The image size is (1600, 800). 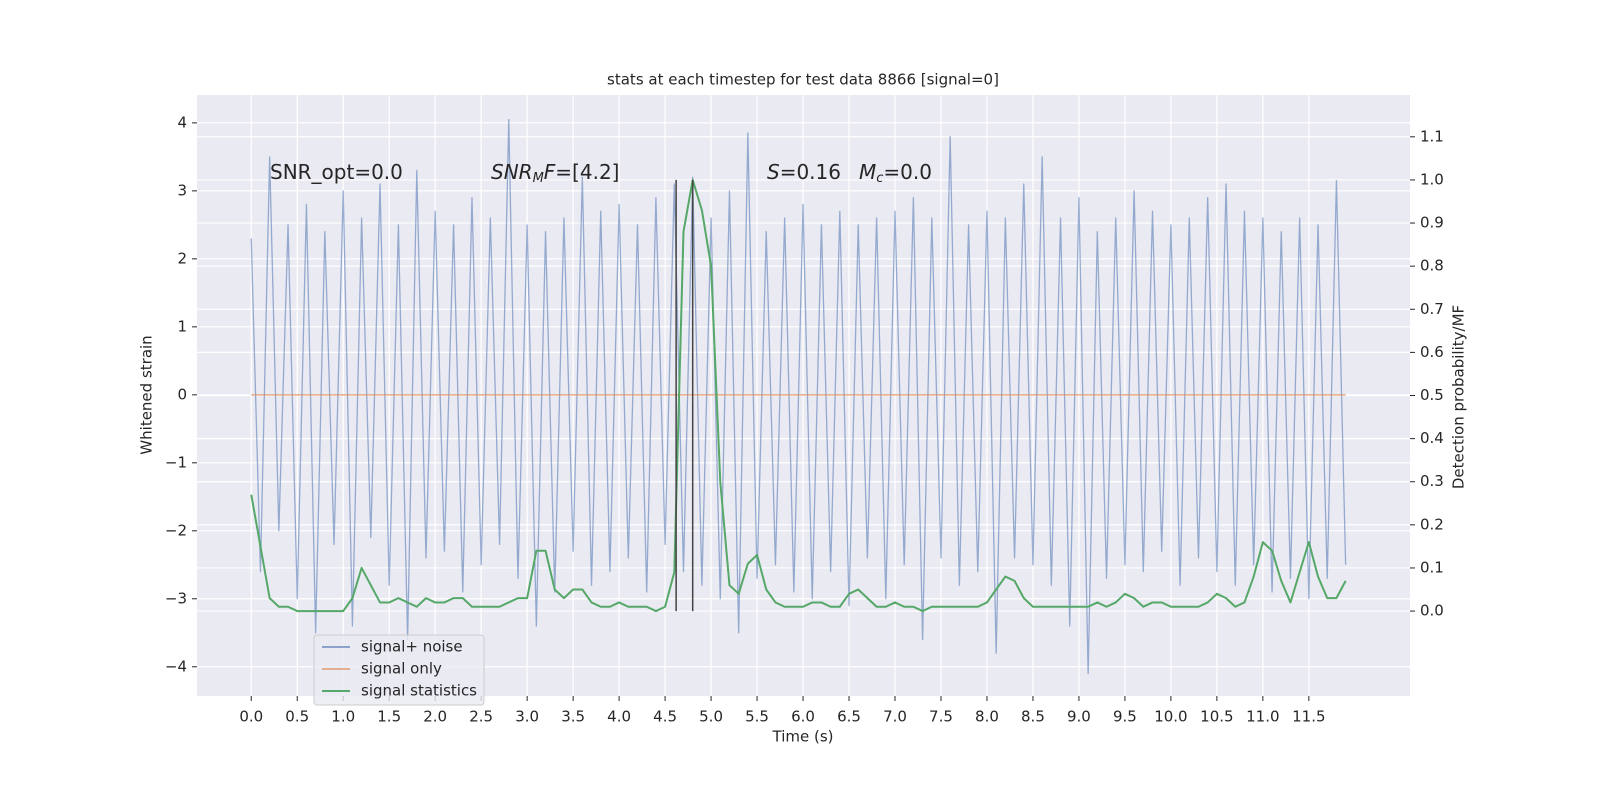 What do you see at coordinates (941, 717) in the screenshot?
I see `x-tick-label: 7.5` at bounding box center [941, 717].